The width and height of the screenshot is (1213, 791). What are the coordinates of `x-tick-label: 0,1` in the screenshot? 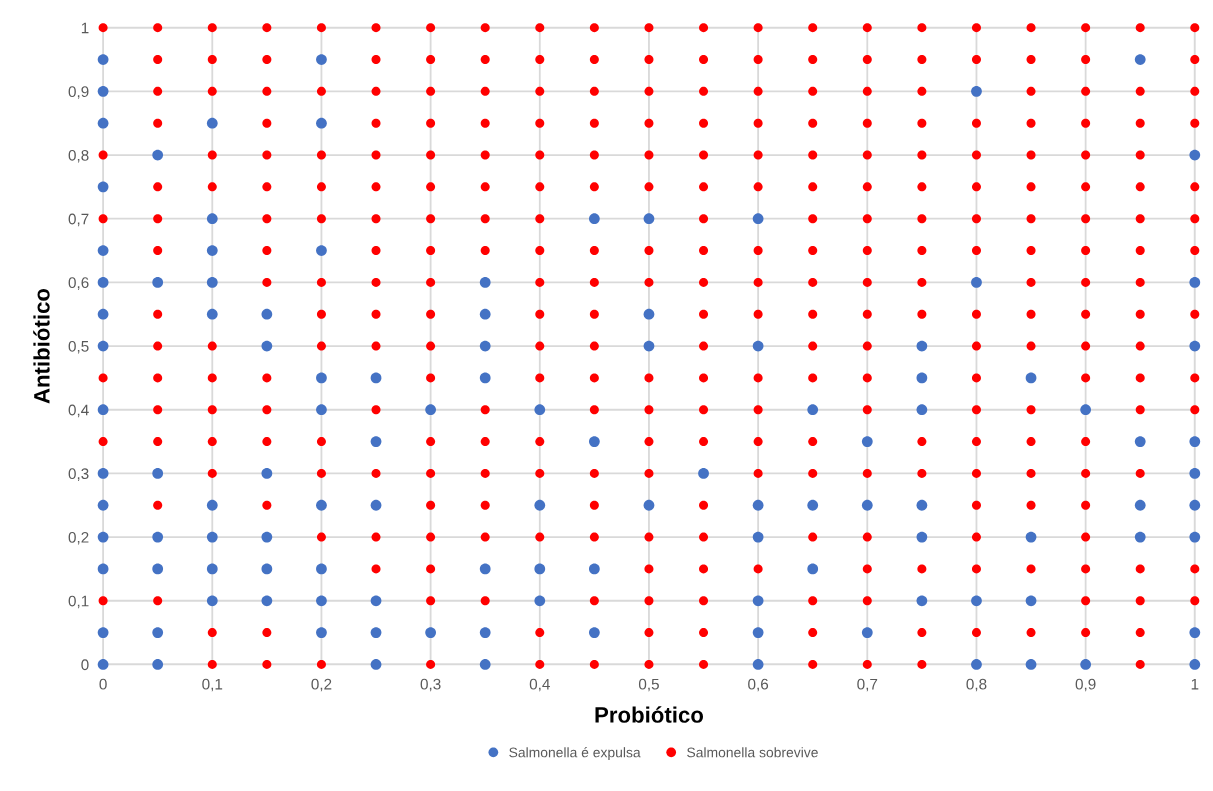 It's located at (212, 685).